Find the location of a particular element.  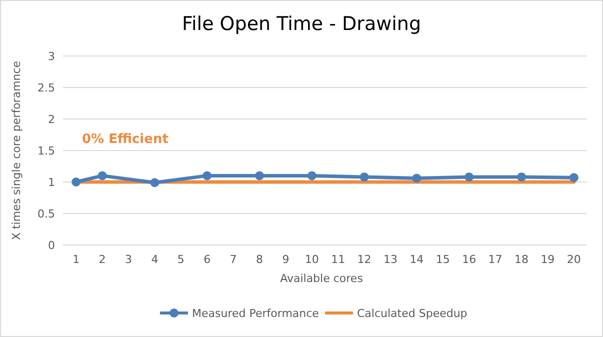

y-tick-label: 1 is located at coordinates (51, 182).